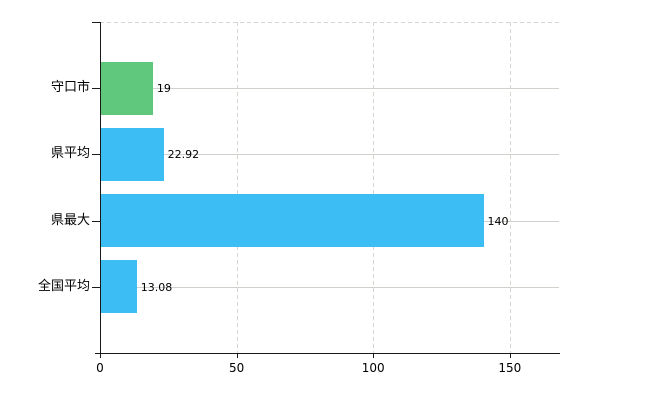 This screenshot has width=650, height=400. I want to click on x-tick-label: 100, so click(373, 368).